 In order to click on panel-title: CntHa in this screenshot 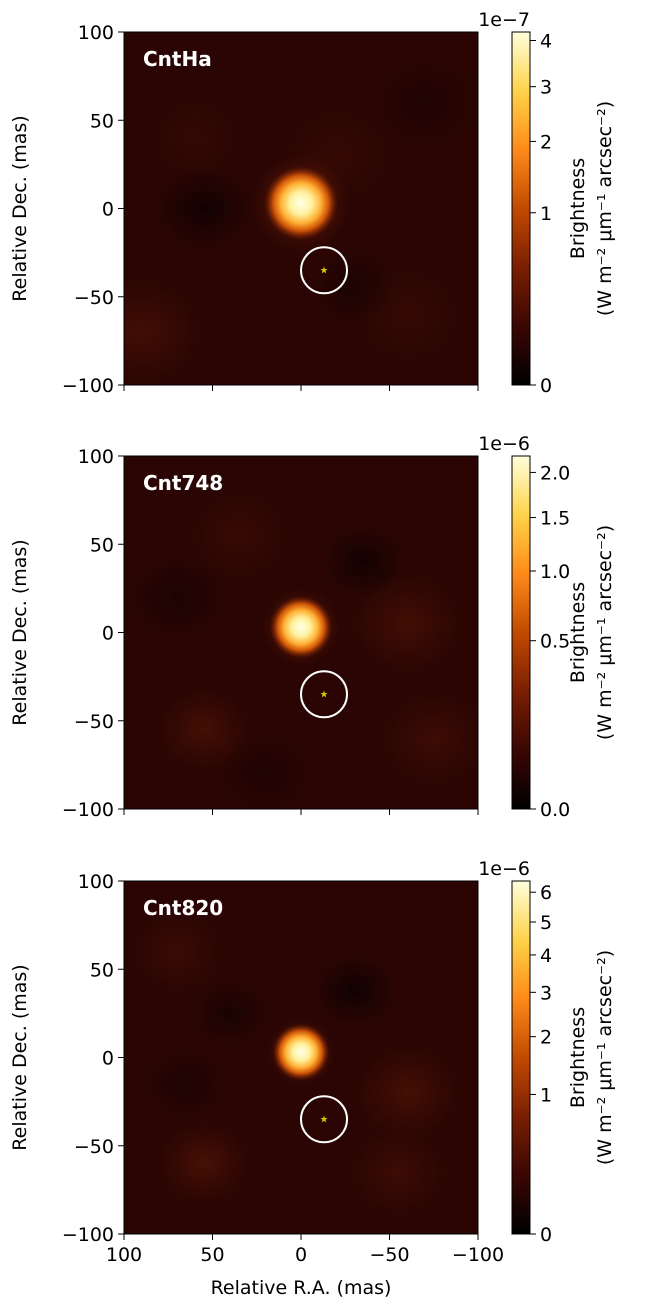, I will do `click(177, 59)`.